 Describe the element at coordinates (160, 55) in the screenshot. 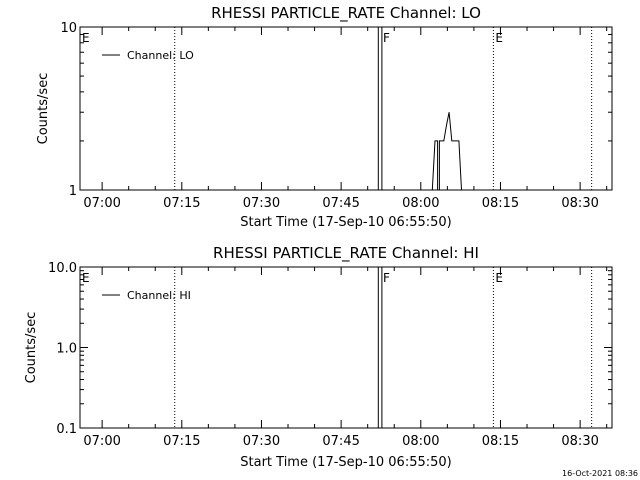

I see `legend-label: Channel: LO` at that location.